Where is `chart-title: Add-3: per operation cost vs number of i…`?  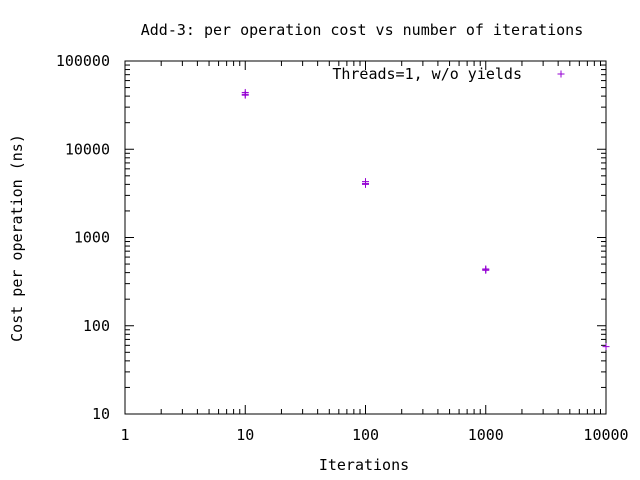 chart-title: Add-3: per operation cost vs number of i… is located at coordinates (362, 30).